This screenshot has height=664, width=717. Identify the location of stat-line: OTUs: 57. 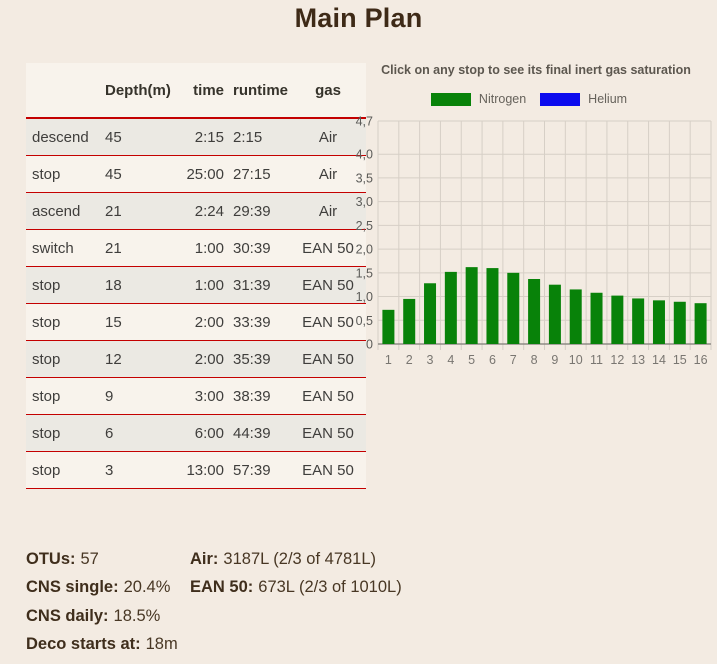
(108, 559).